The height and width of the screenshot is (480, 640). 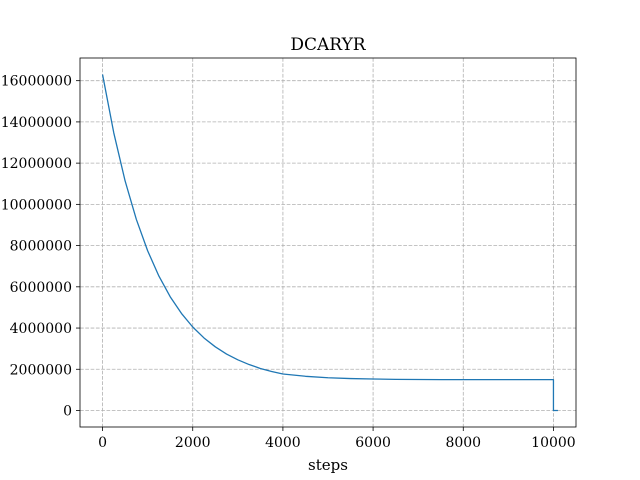 What do you see at coordinates (41, 329) in the screenshot?
I see `y-tick-label: 4000000` at bounding box center [41, 329].